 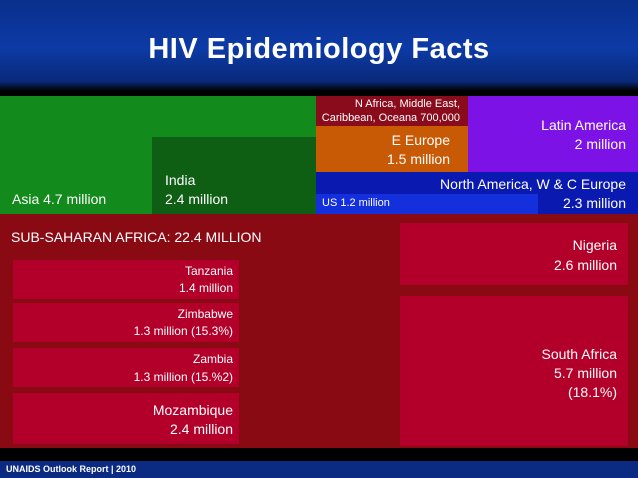 I want to click on south-africa-name: South Africa, so click(x=579, y=354).